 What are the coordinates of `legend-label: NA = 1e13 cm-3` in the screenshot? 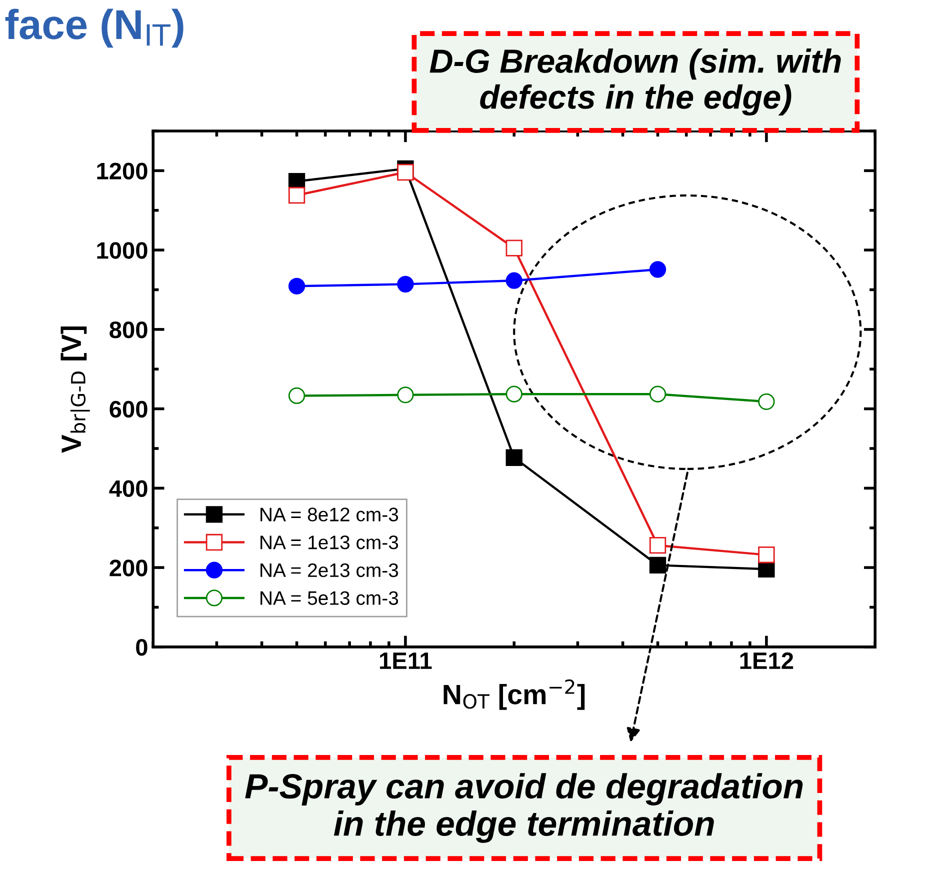 It's located at (329, 542).